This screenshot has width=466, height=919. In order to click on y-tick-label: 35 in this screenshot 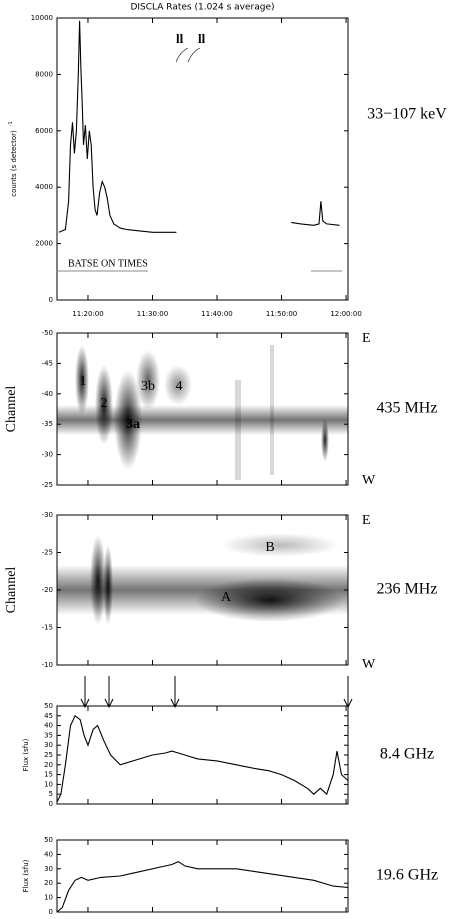, I will do `click(48, 735)`.